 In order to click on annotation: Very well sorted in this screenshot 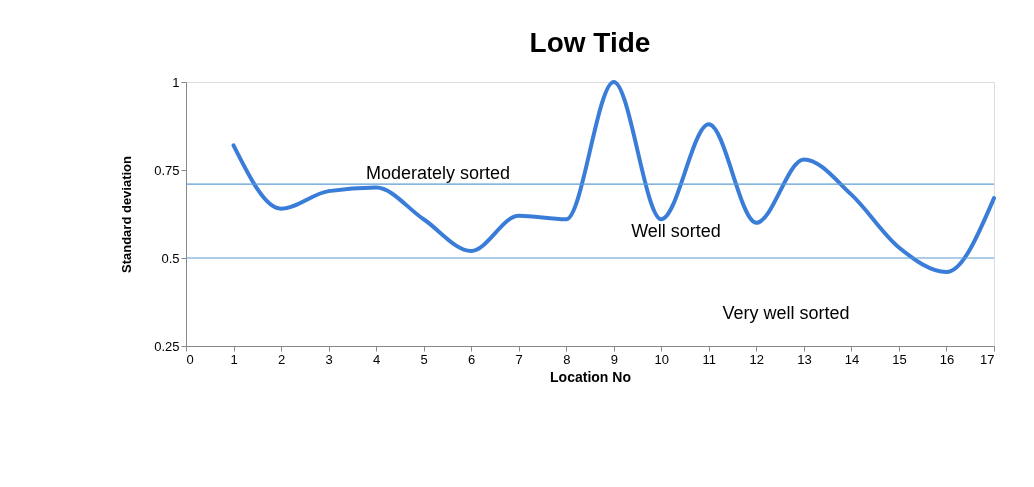, I will do `click(786, 313)`.